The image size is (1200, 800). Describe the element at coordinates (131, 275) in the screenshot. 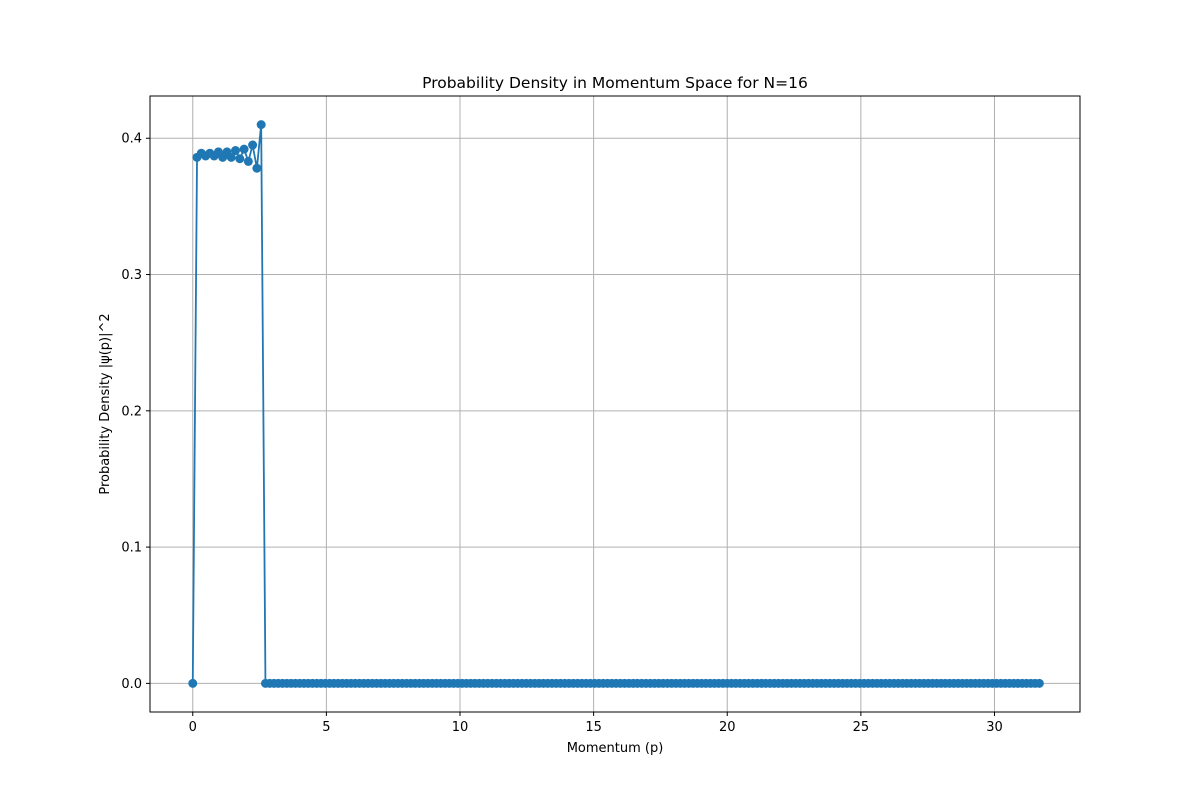

I see `y-tick-label: 0.3` at that location.